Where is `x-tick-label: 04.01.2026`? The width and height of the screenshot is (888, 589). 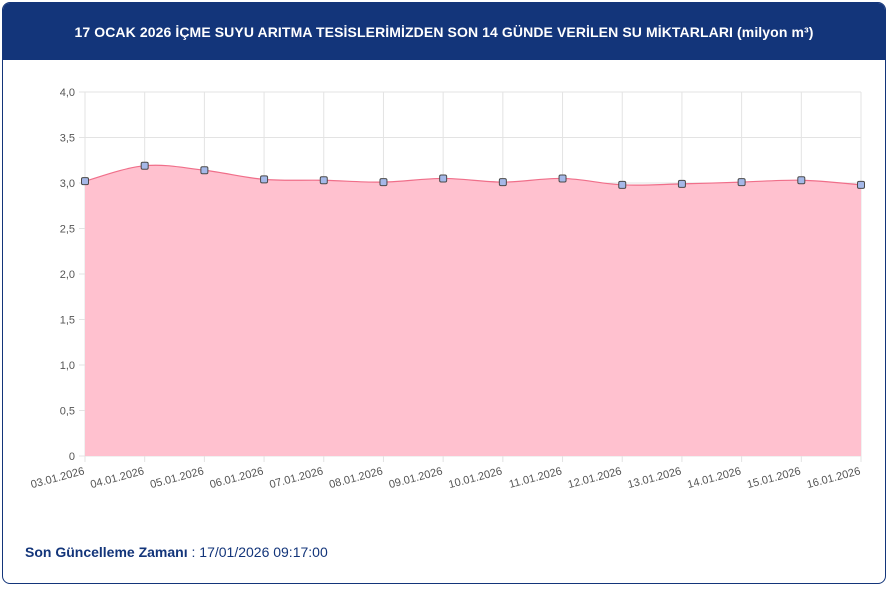 x-tick-label: 04.01.2026 is located at coordinates (117, 478).